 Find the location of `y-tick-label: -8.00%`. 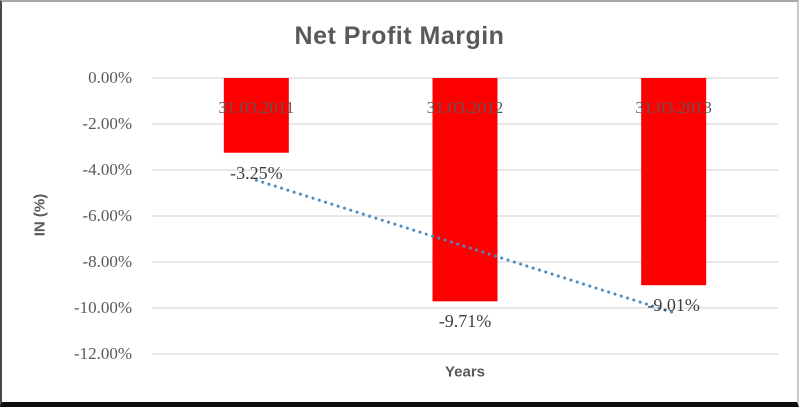

y-tick-label: -8.00% is located at coordinates (107, 261).